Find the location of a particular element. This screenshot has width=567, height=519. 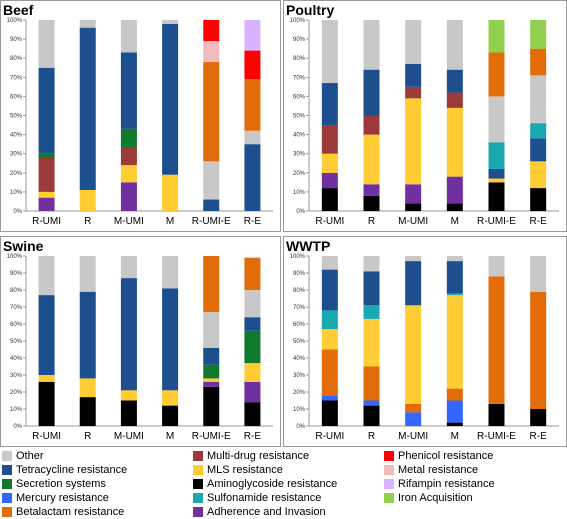

y-tick-label: 70% is located at coordinates (16, 78).